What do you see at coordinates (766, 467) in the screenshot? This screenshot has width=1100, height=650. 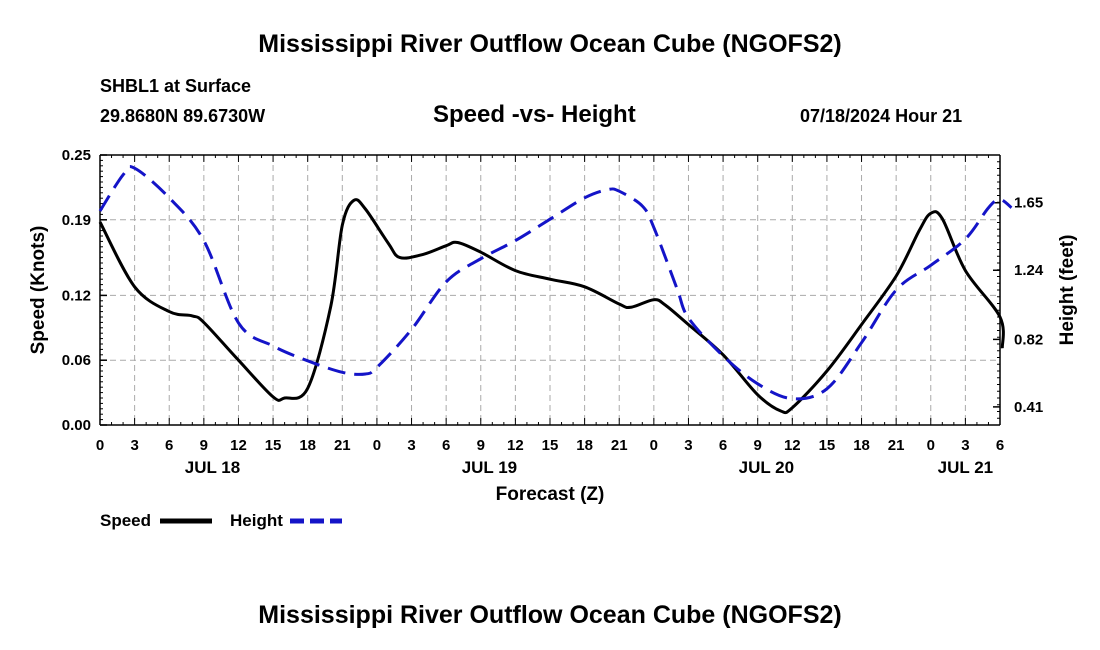 I see `day-label: JUL 20` at bounding box center [766, 467].